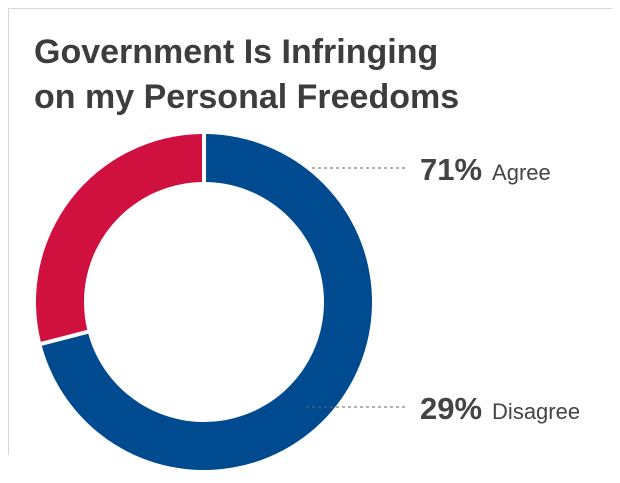 This screenshot has height=483, width=620. I want to click on slice-label-disagree: 29% Disagree, so click(500, 408).